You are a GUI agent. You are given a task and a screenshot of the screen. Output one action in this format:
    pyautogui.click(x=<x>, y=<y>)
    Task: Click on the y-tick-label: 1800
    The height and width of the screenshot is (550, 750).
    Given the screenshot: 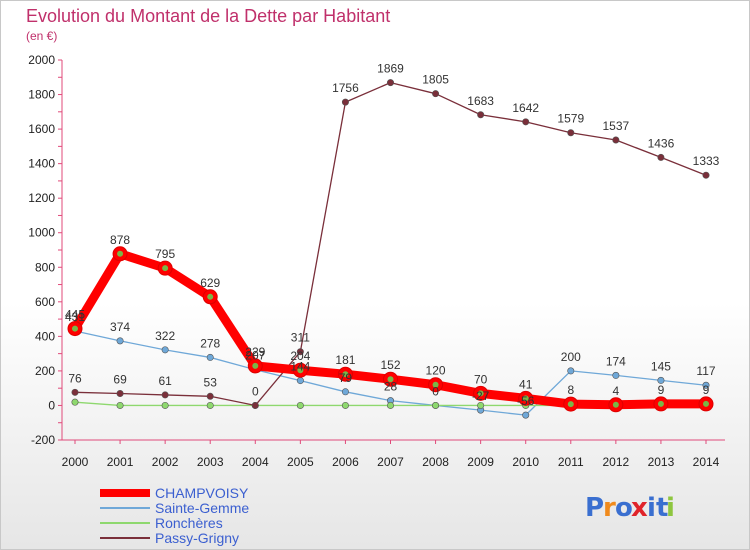 What is the action you would take?
    pyautogui.click(x=41, y=95)
    